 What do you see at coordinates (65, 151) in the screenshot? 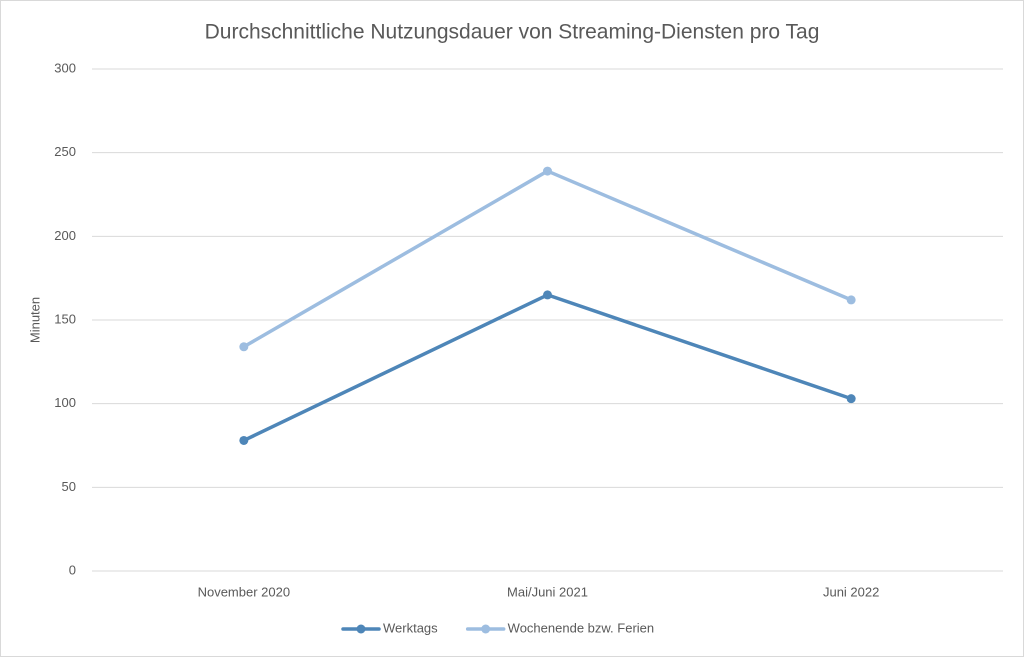
I see `y-tick-label: 250` at bounding box center [65, 151].